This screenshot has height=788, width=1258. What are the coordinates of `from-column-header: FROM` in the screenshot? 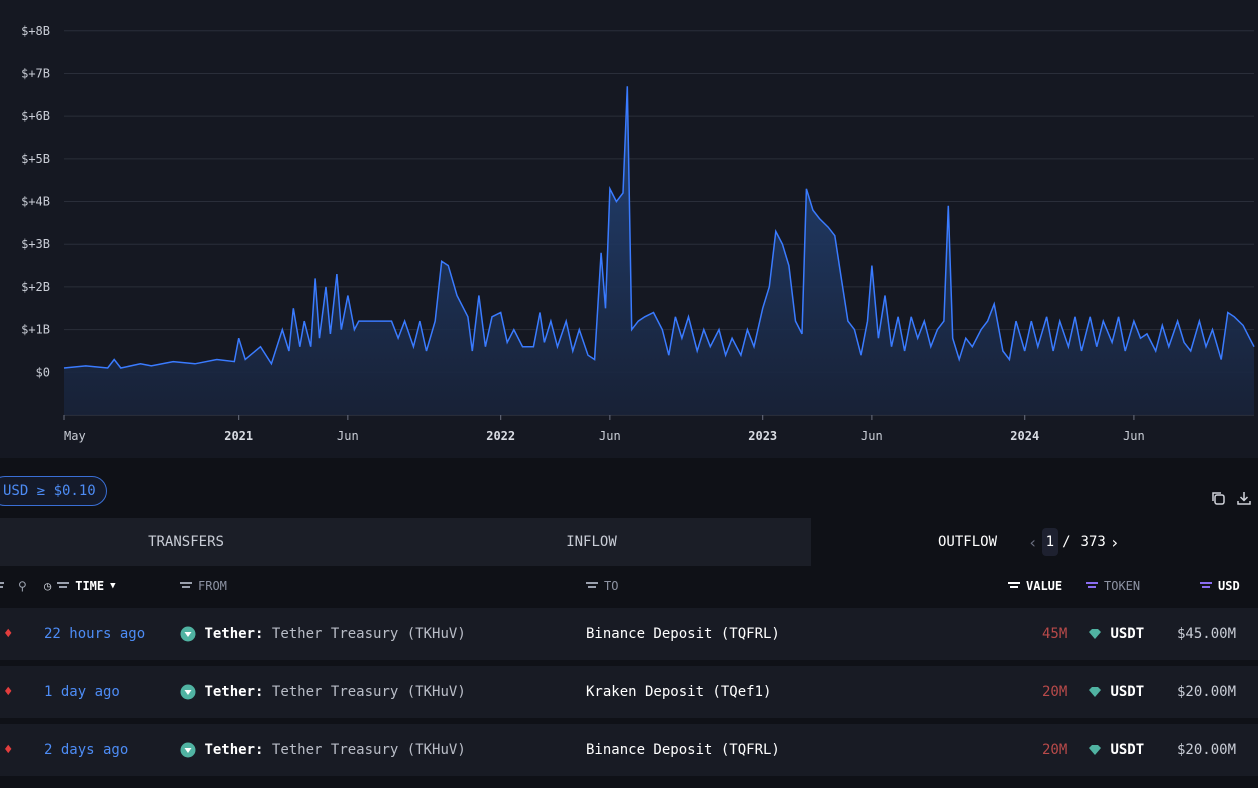 It's located at (203, 586).